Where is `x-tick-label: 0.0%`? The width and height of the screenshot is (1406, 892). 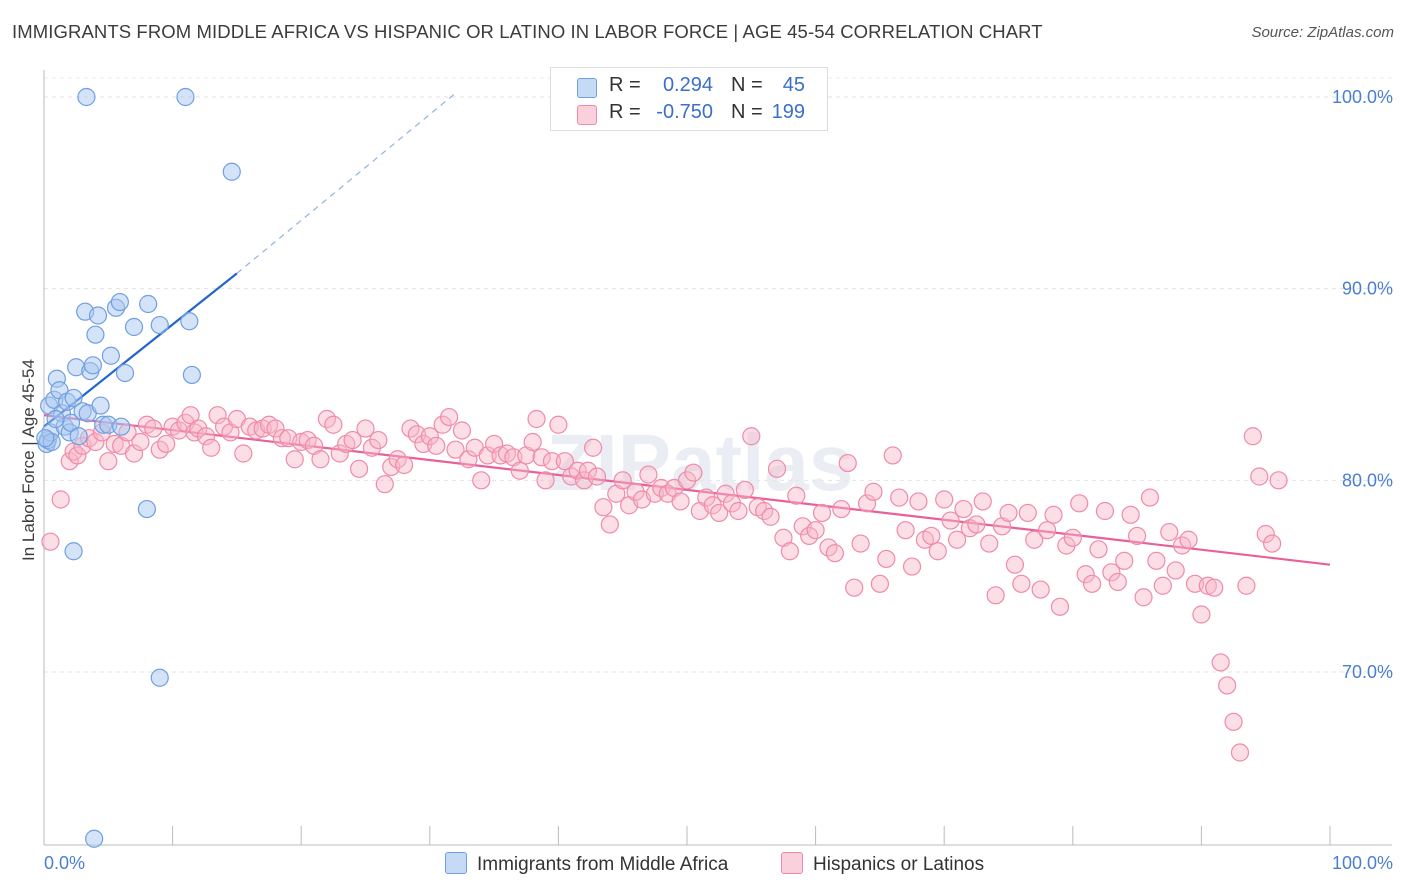
x-tick-label: 0.0% is located at coordinates (64, 863).